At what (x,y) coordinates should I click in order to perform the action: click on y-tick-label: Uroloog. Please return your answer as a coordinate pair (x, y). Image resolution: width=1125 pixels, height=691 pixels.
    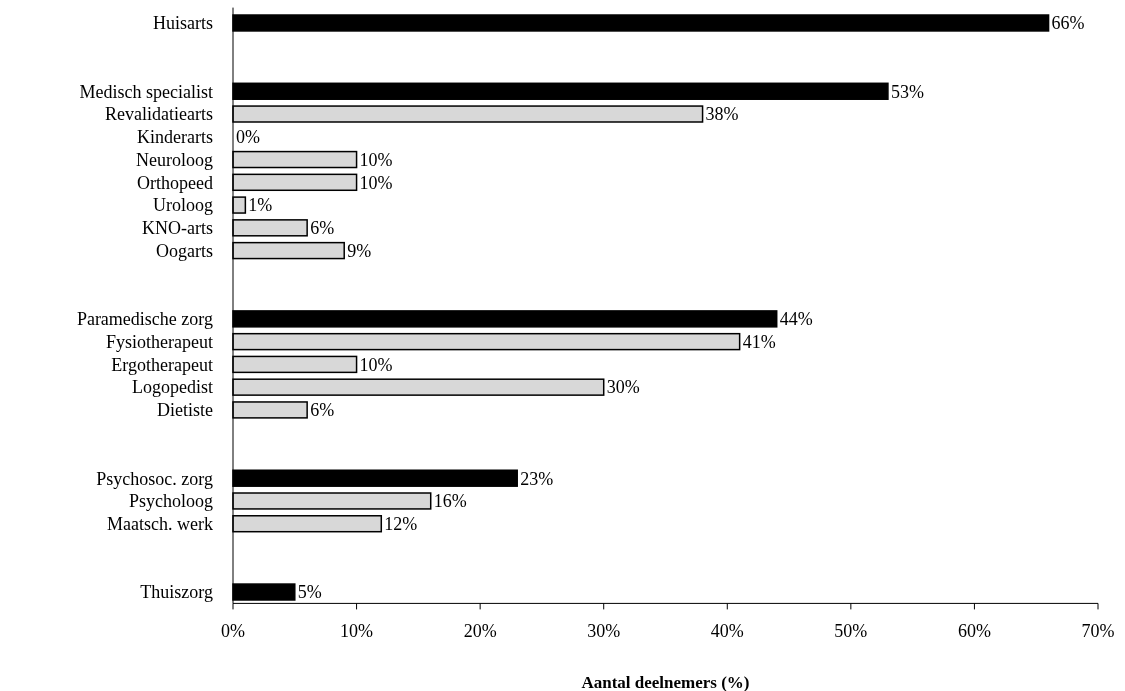
    Looking at the image, I should click on (183, 205).